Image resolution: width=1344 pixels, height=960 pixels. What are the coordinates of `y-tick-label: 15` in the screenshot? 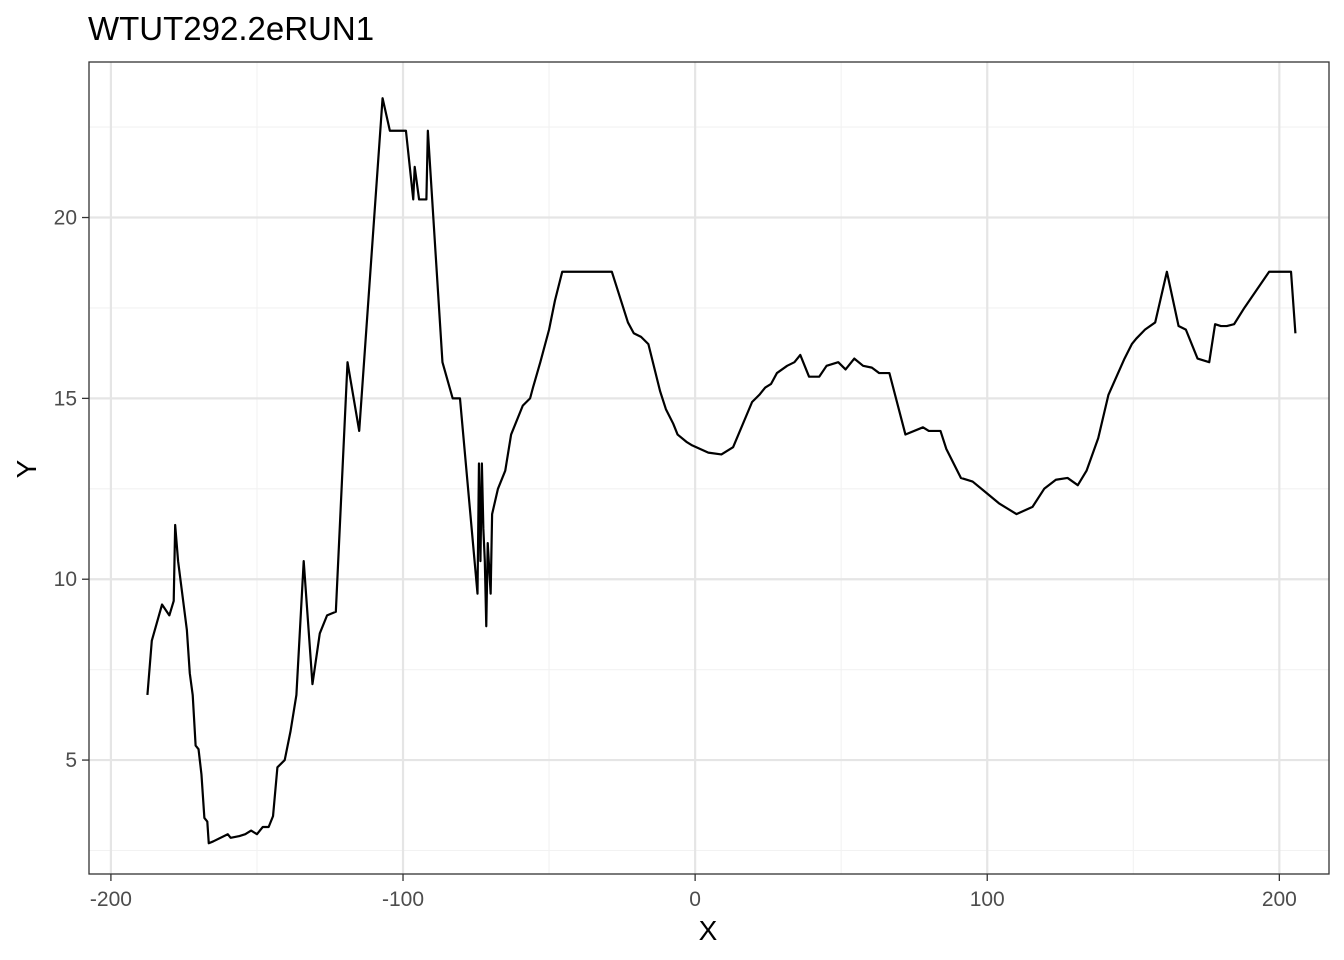 It's located at (65, 398).